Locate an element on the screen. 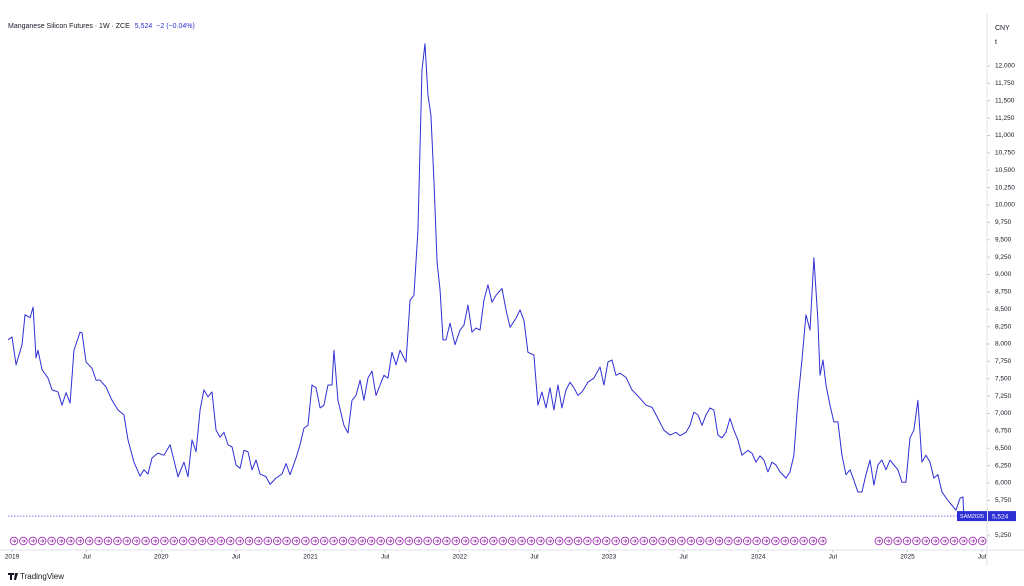  event-markers is located at coordinates (498, 541).